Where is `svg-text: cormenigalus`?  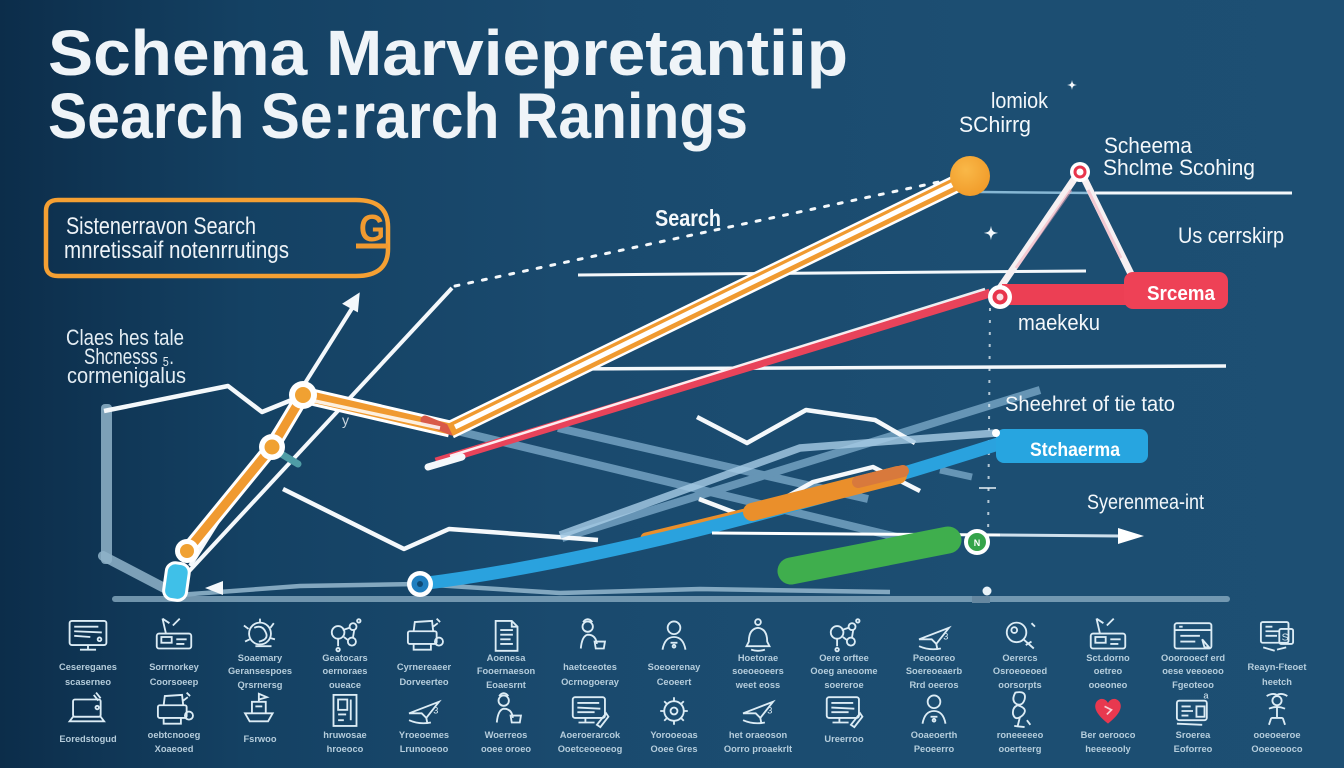
svg-text: cormenigalus is located at coordinates (126, 375).